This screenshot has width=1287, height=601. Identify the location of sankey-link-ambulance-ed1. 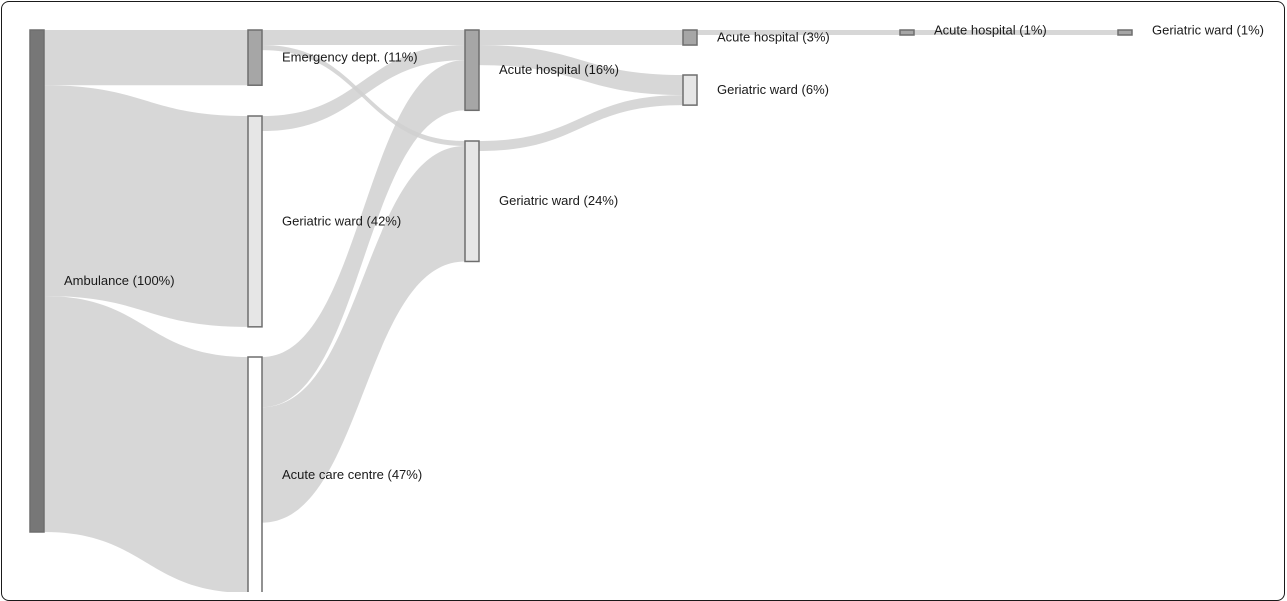
(146, 58).